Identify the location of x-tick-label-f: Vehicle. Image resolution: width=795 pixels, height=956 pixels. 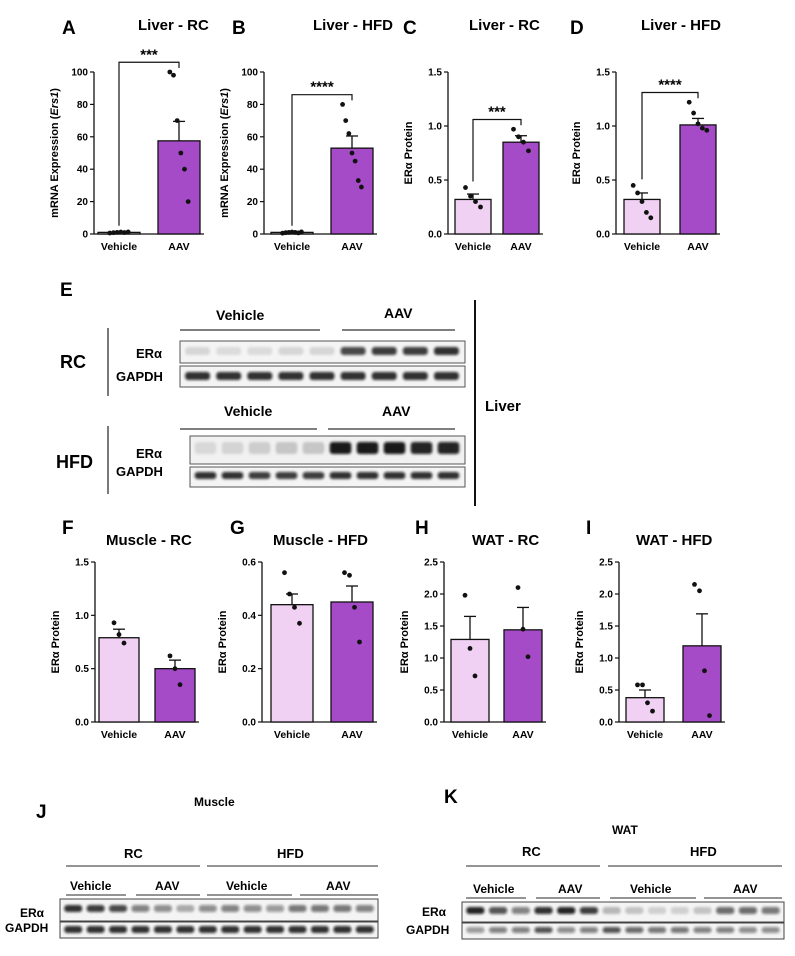
(119, 735).